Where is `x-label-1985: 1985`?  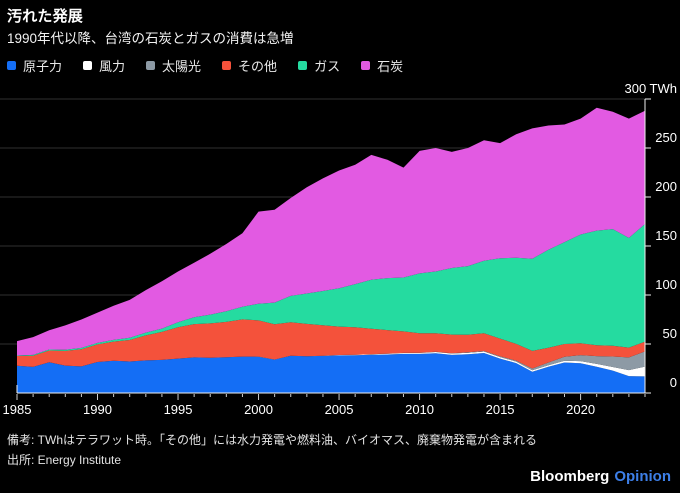
x-label-1985: 1985 is located at coordinates (17, 409).